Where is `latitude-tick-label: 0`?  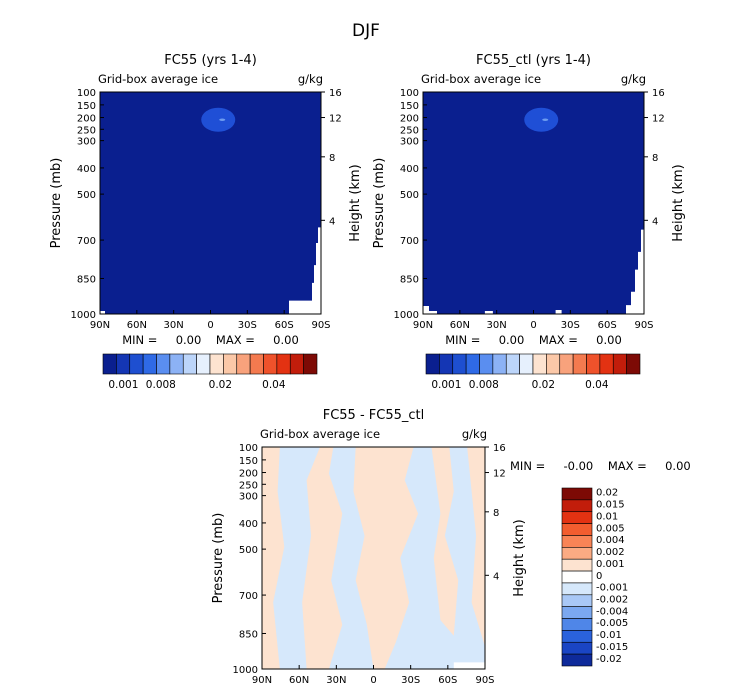 latitude-tick-label: 0 is located at coordinates (533, 325).